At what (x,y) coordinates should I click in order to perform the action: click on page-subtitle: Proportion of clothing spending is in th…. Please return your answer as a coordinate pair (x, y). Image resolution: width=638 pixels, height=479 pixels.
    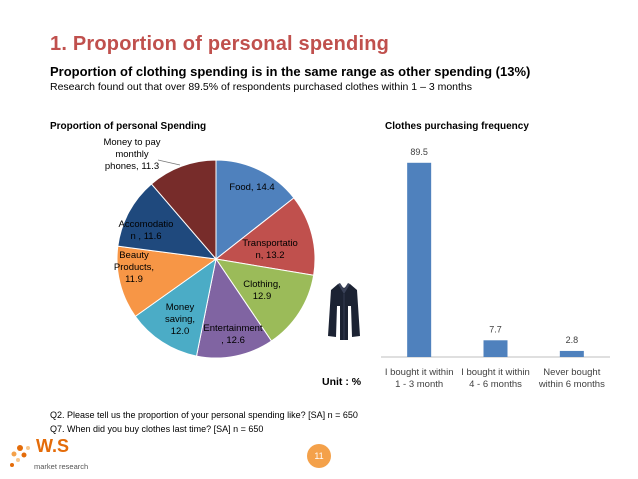
    Looking at the image, I should click on (290, 71).